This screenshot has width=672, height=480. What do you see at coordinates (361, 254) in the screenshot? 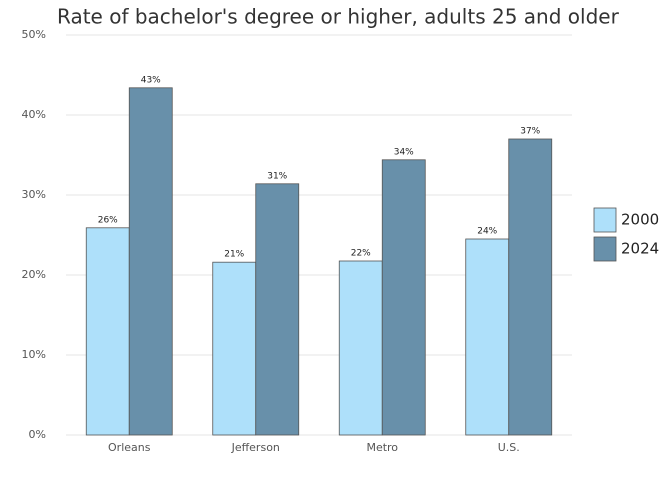
I see `value-label: 22%` at bounding box center [361, 254].